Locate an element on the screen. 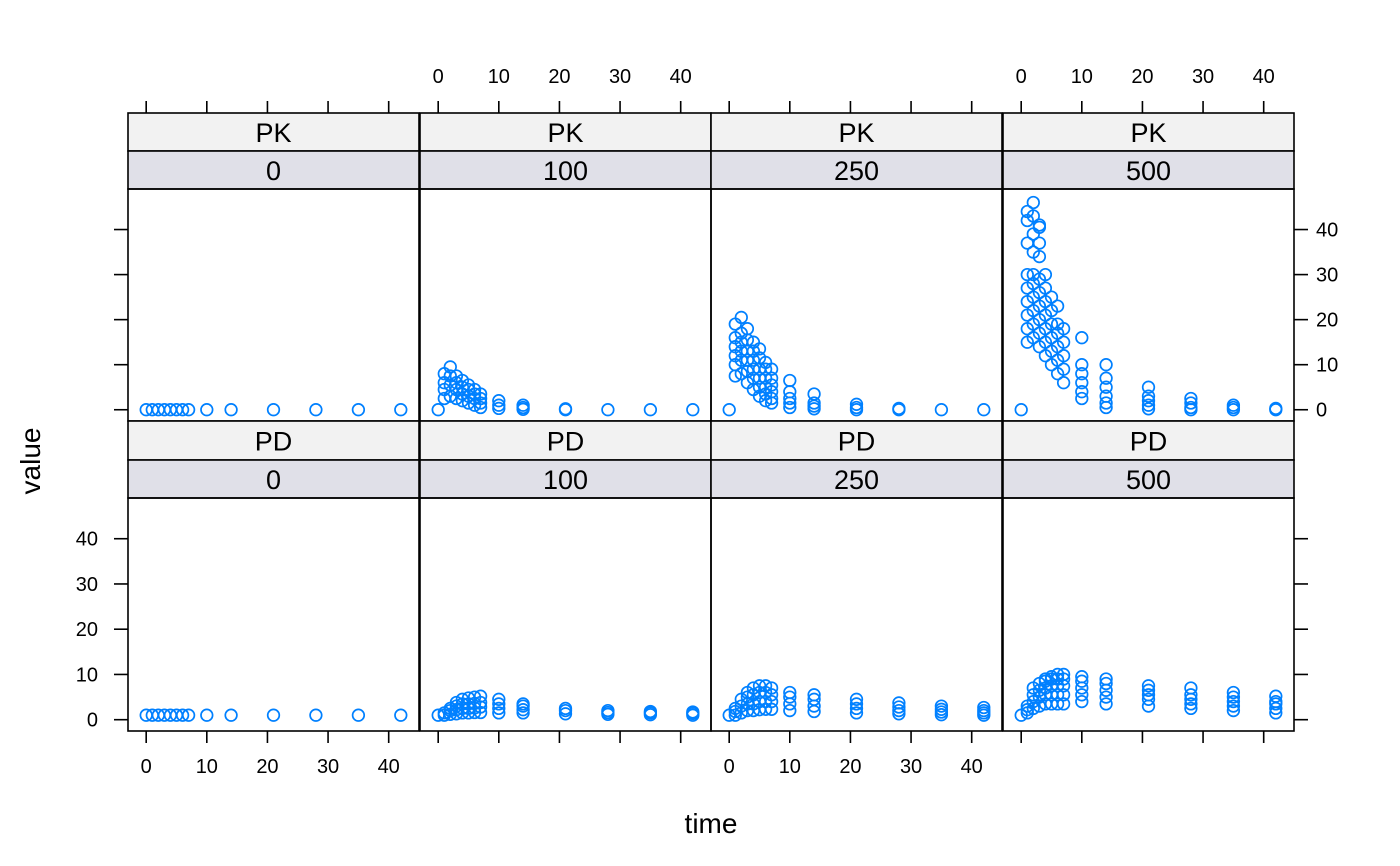  strip-label-dose: 500 is located at coordinates (1148, 480).